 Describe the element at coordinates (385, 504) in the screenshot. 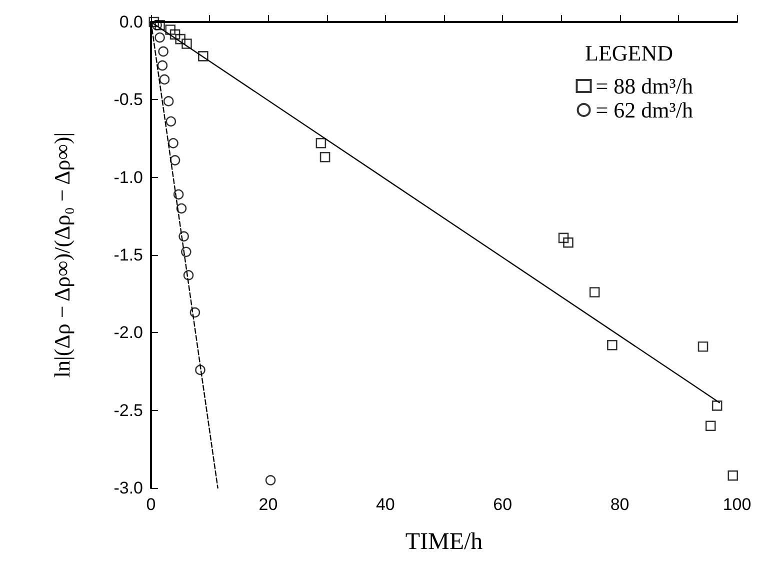

I see `x-tick-label: 40` at that location.